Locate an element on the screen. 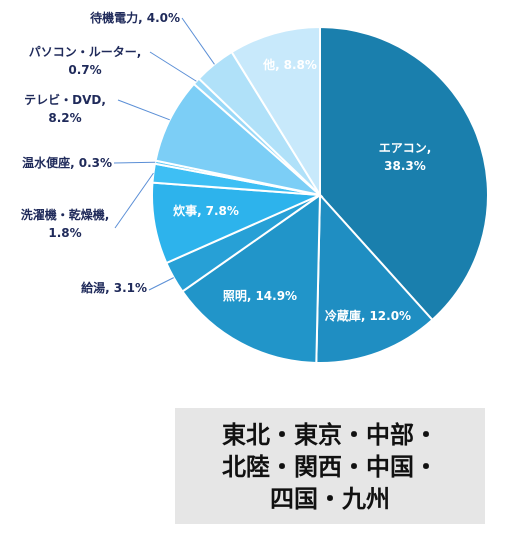 This screenshot has width=509, height=536. label-value: 0.3% is located at coordinates (95, 163).